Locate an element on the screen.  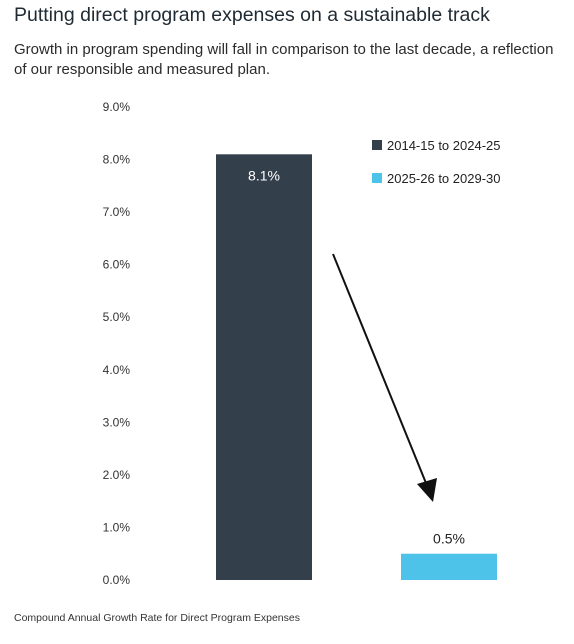
y-tick-label: 0.0% is located at coordinates (117, 580).